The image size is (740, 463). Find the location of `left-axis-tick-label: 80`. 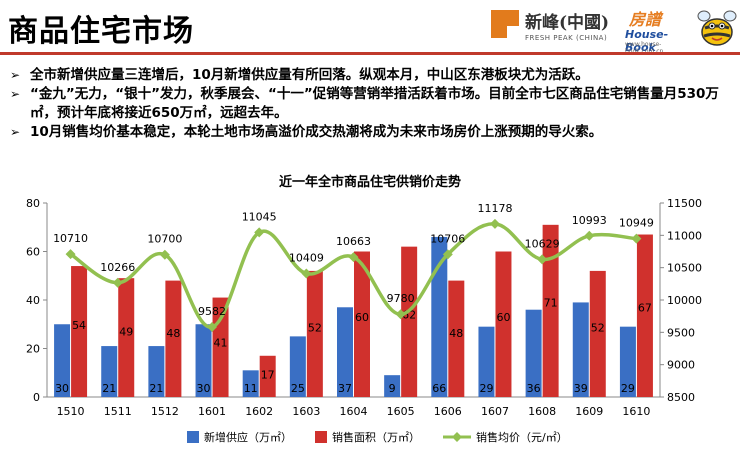

left-axis-tick-label: 80 is located at coordinates (33, 203).